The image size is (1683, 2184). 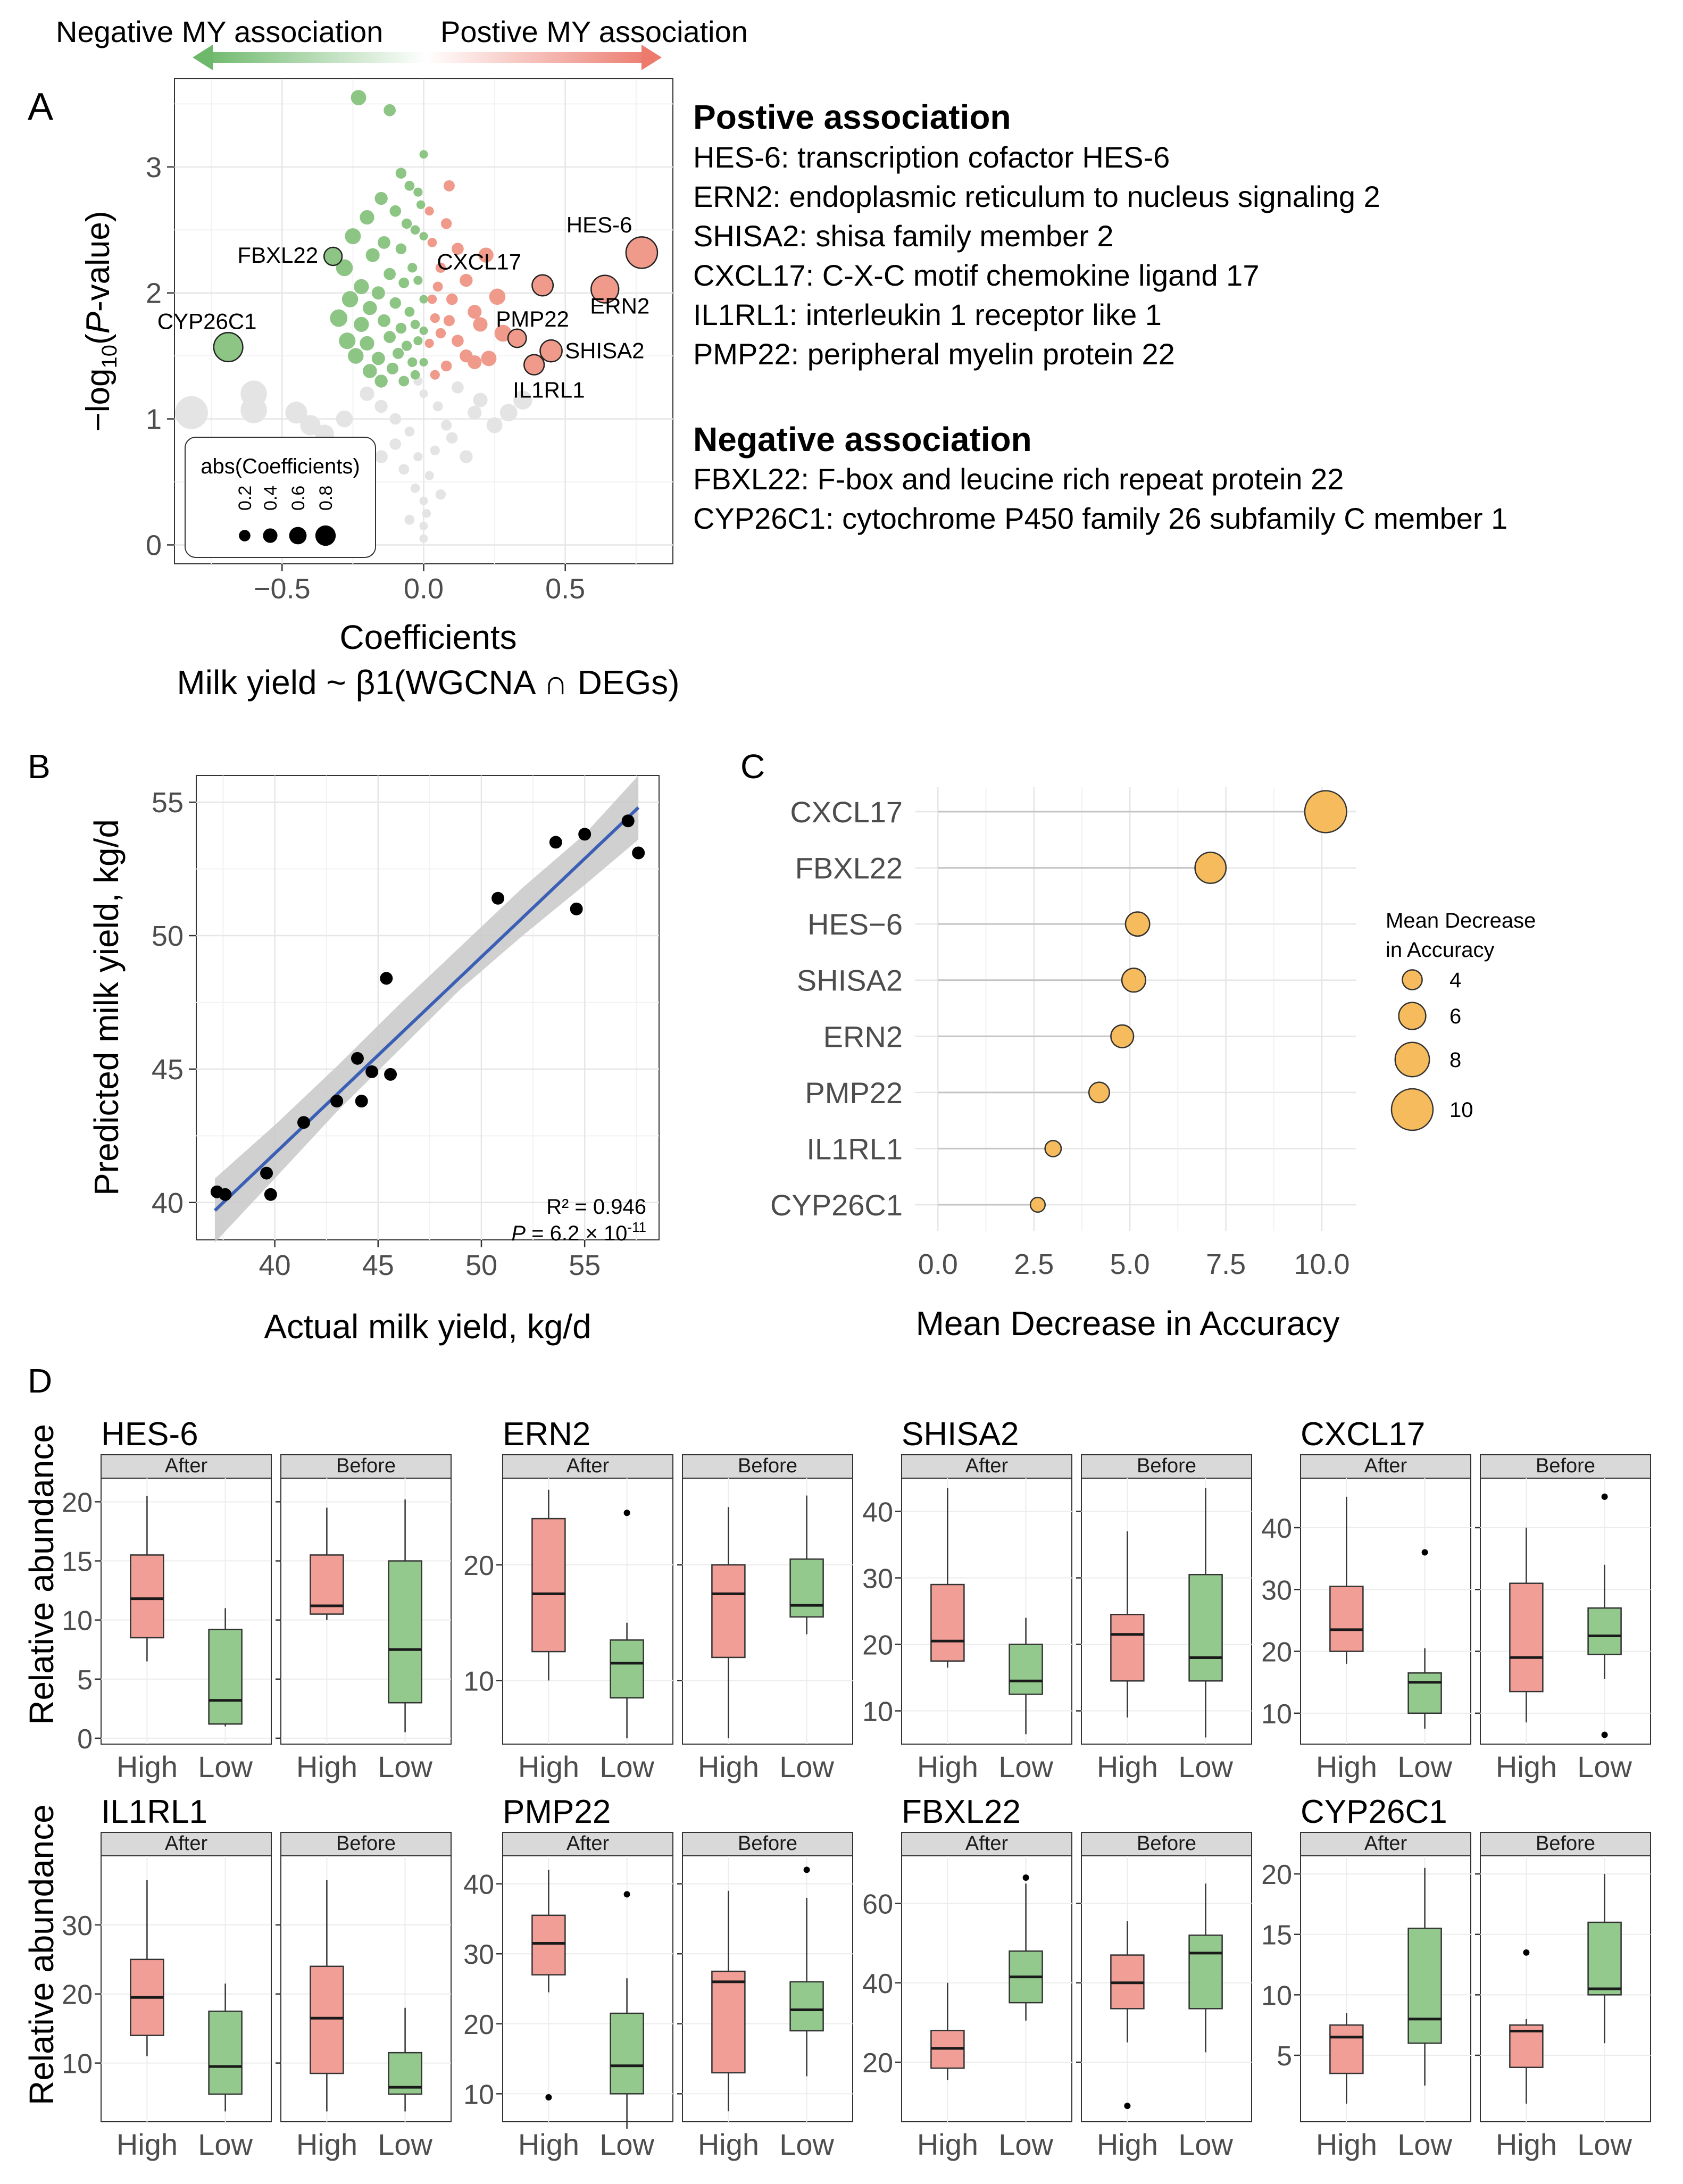 What do you see at coordinates (877, 1984) in the screenshot?
I see `y-tick-label: 40` at bounding box center [877, 1984].